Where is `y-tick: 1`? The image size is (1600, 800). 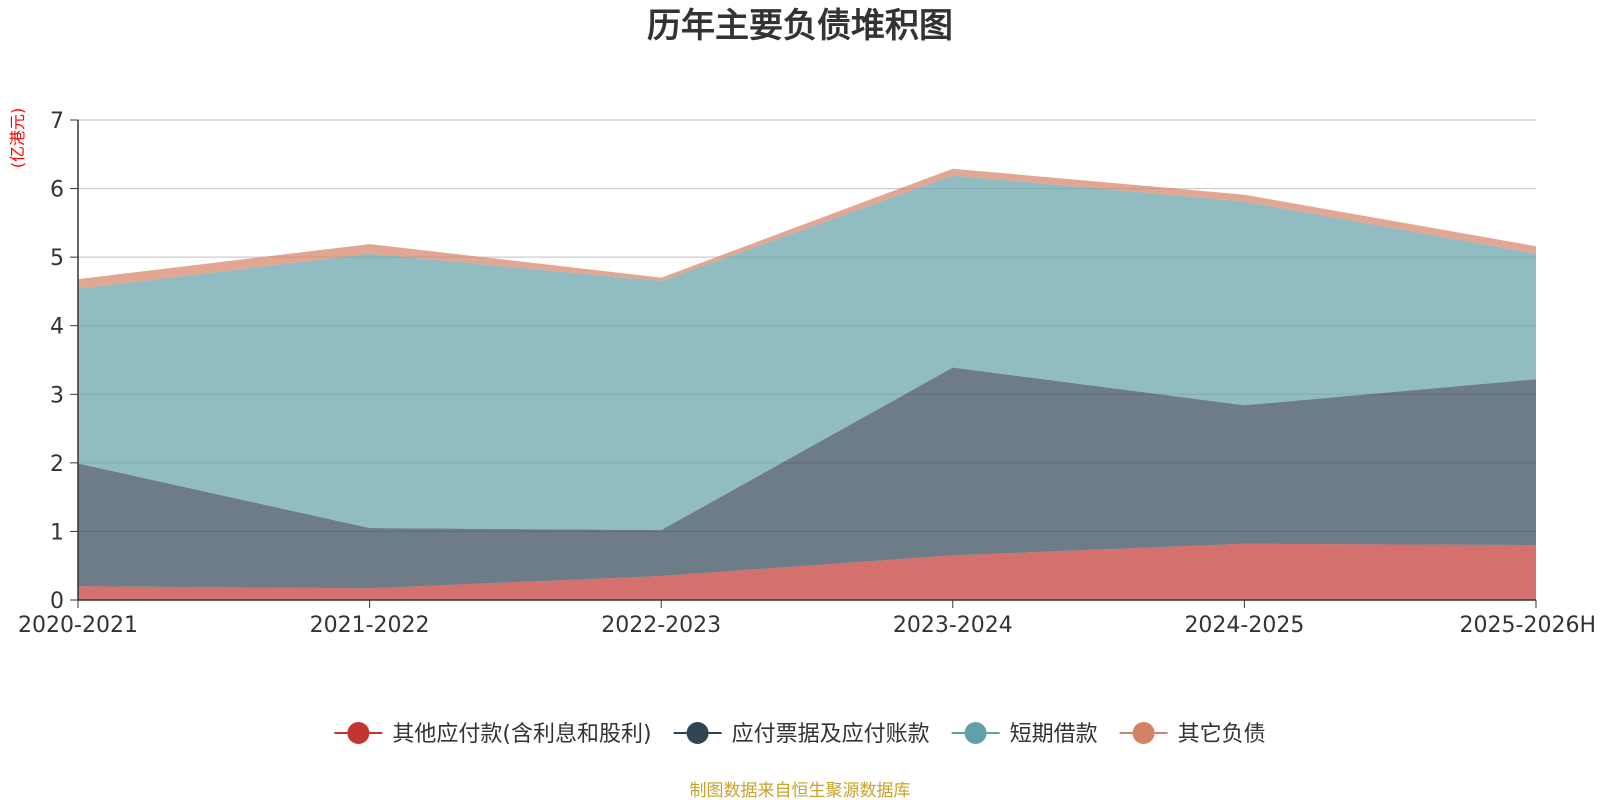
y-tick: 1 is located at coordinates (64, 532).